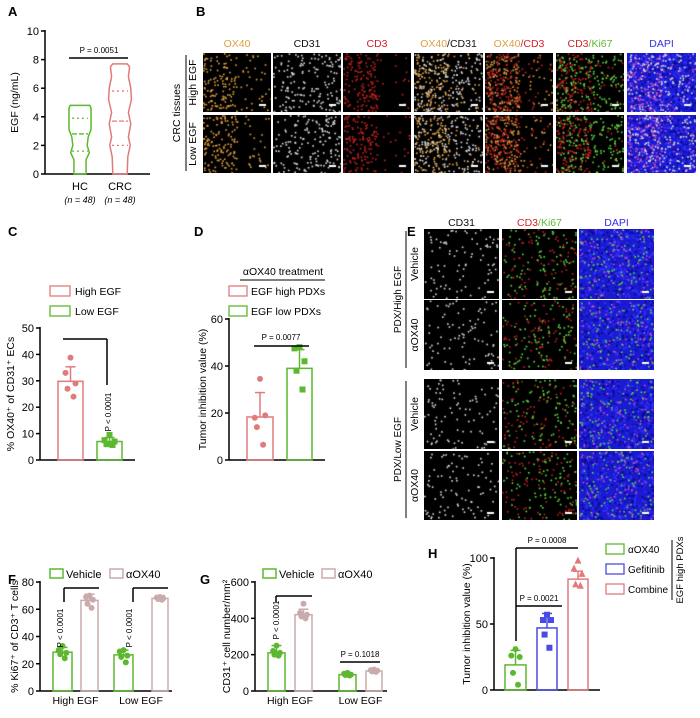 Image resolution: width=700 pixels, height=718 pixels. Describe the element at coordinates (75, 701) in the screenshot. I see `x-tick-label: High EGF` at that location.